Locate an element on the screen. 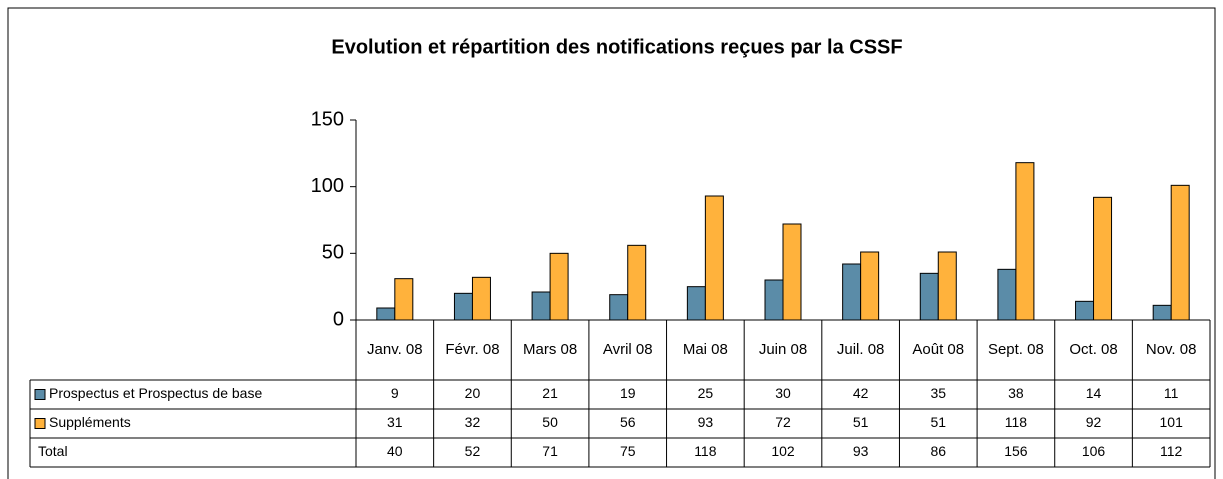  table-cell: 50 is located at coordinates (550, 422).